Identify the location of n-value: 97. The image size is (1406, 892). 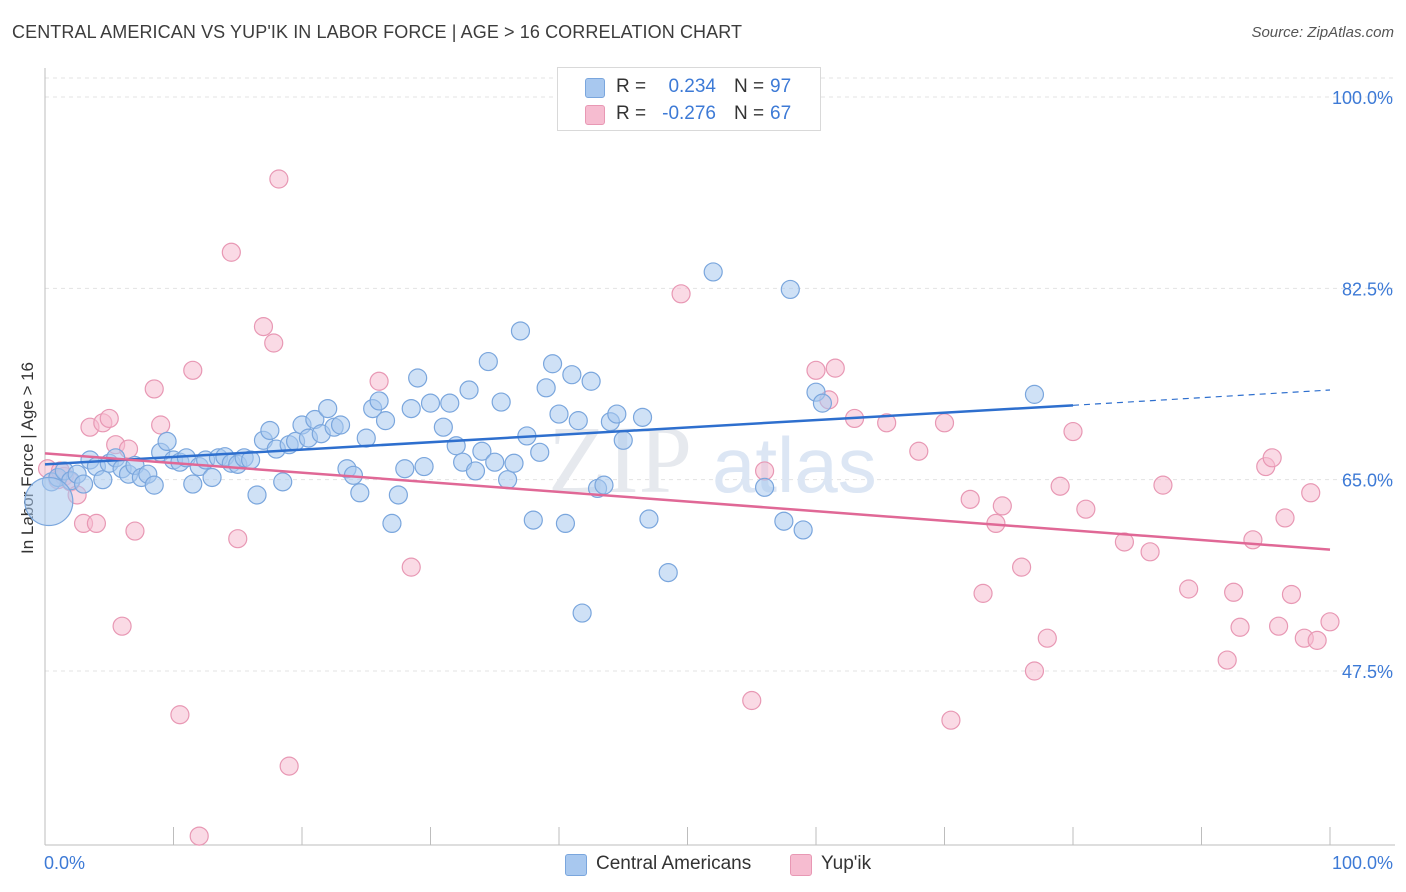
(781, 86).